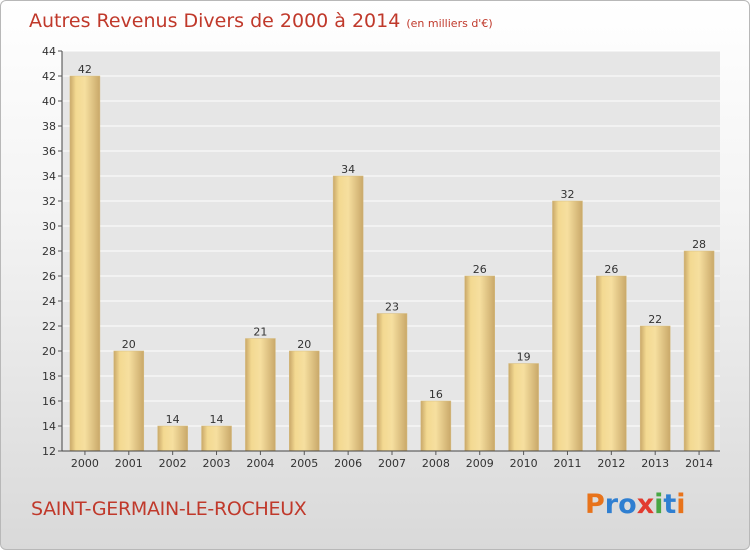 The image size is (750, 550). I want to click on x-tick-label-2000: 2000, so click(85, 463).